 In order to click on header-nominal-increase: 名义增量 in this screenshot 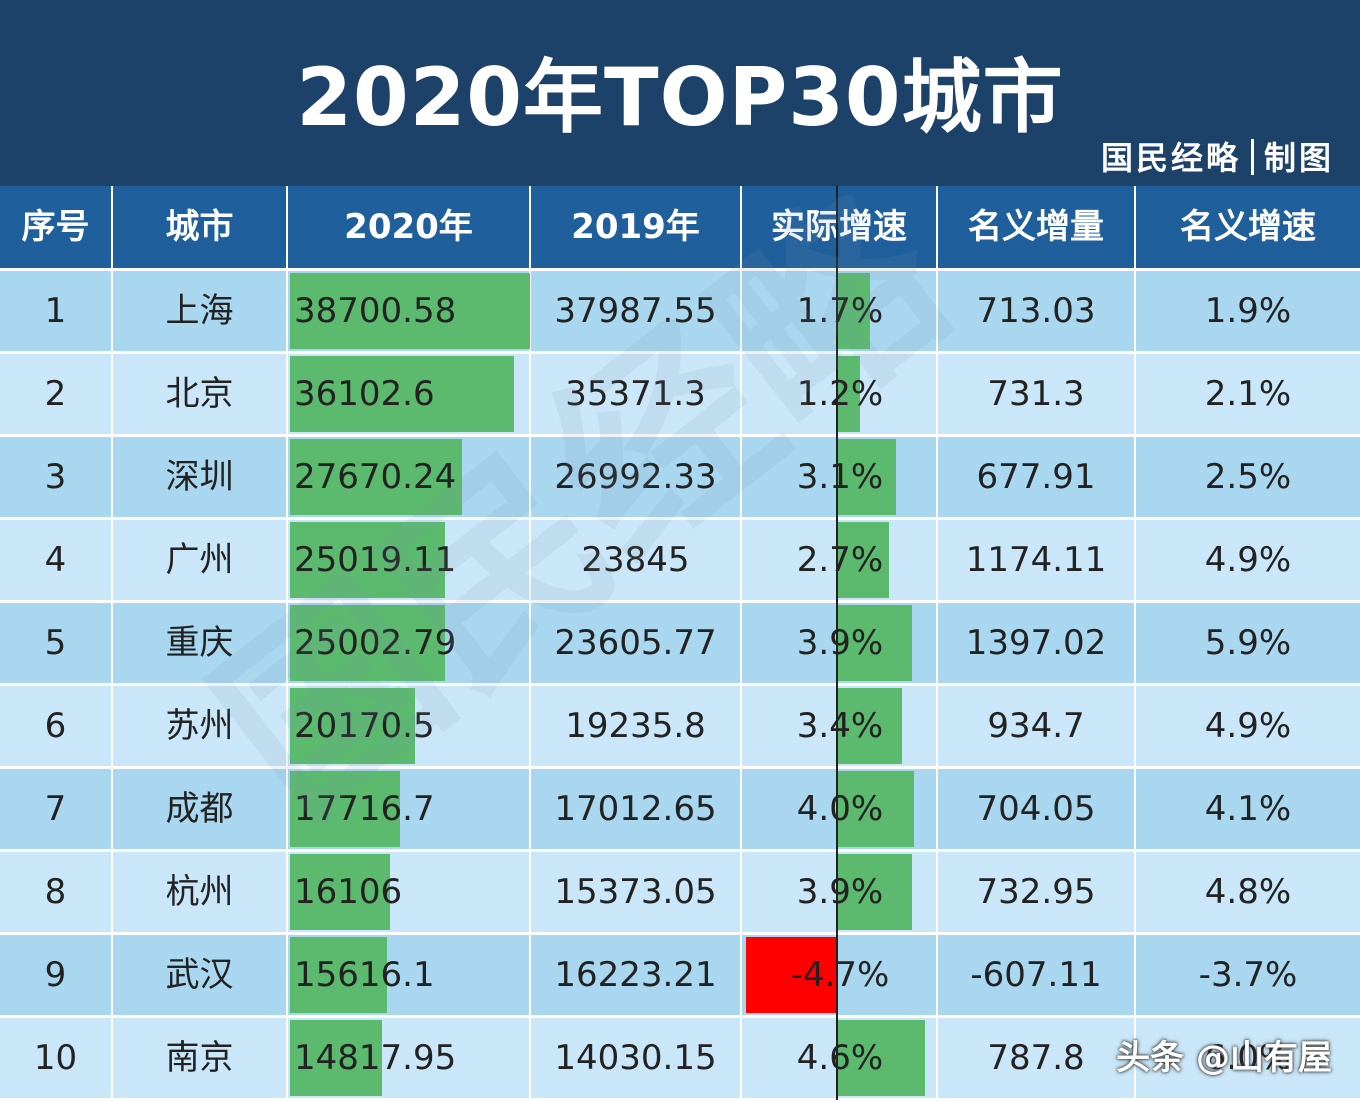, I will do `click(1037, 227)`.